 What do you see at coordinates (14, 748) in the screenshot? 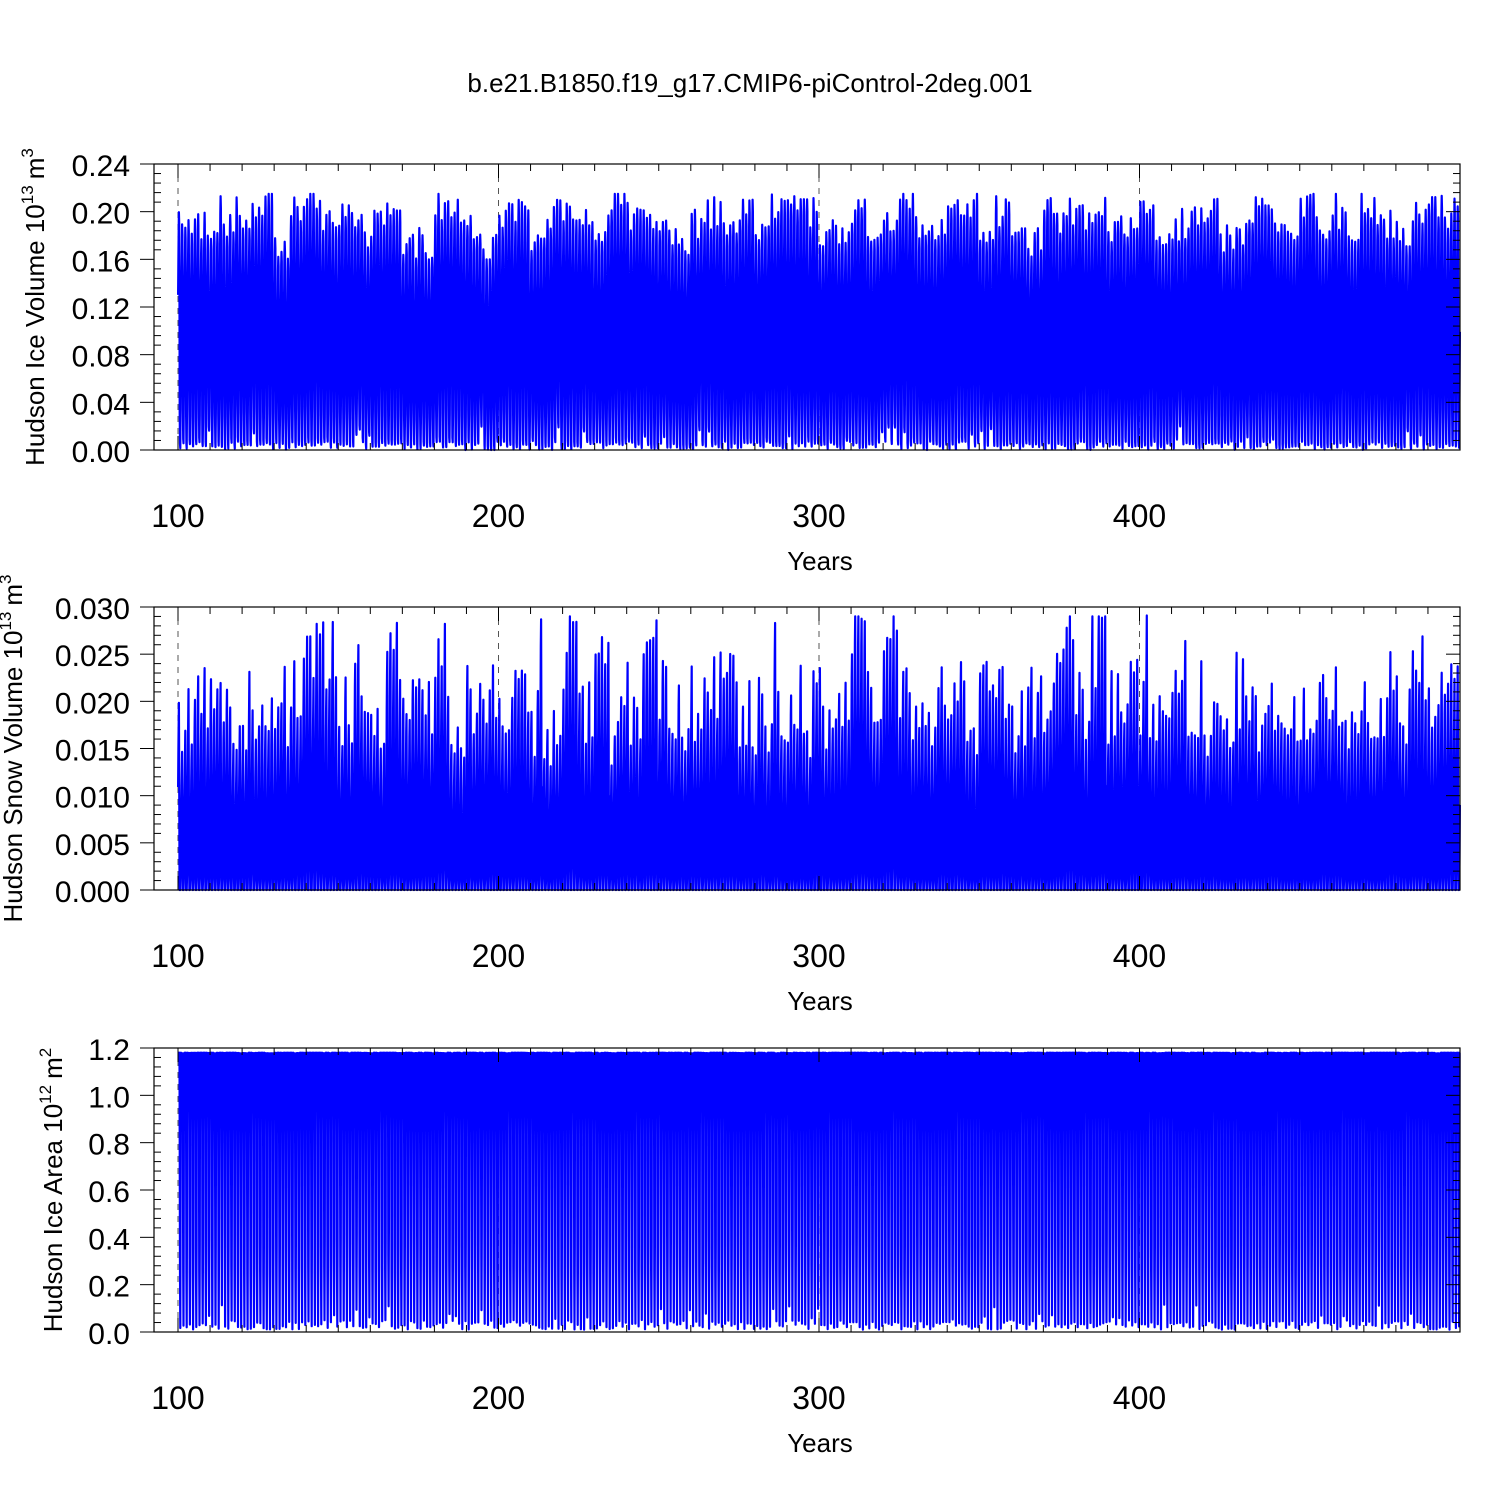
I see `y-axis-label: Hudson Snow Volume 1013m3` at bounding box center [14, 748].